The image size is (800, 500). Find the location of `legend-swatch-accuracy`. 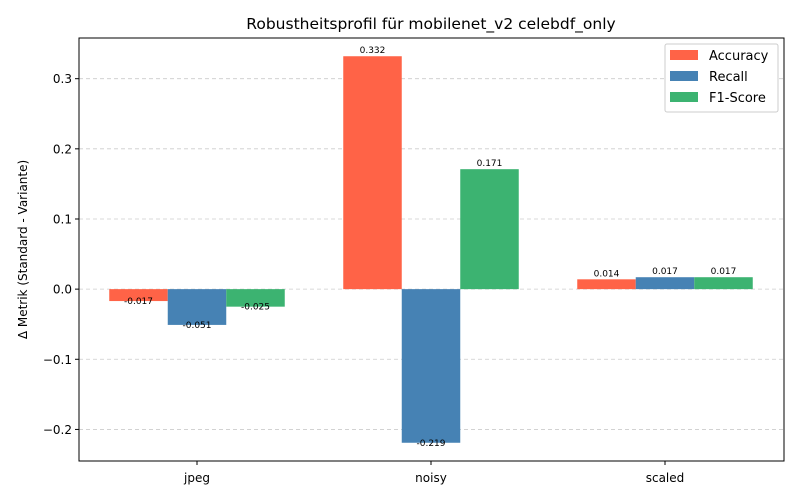

legend-swatch-accuracy is located at coordinates (684, 55).